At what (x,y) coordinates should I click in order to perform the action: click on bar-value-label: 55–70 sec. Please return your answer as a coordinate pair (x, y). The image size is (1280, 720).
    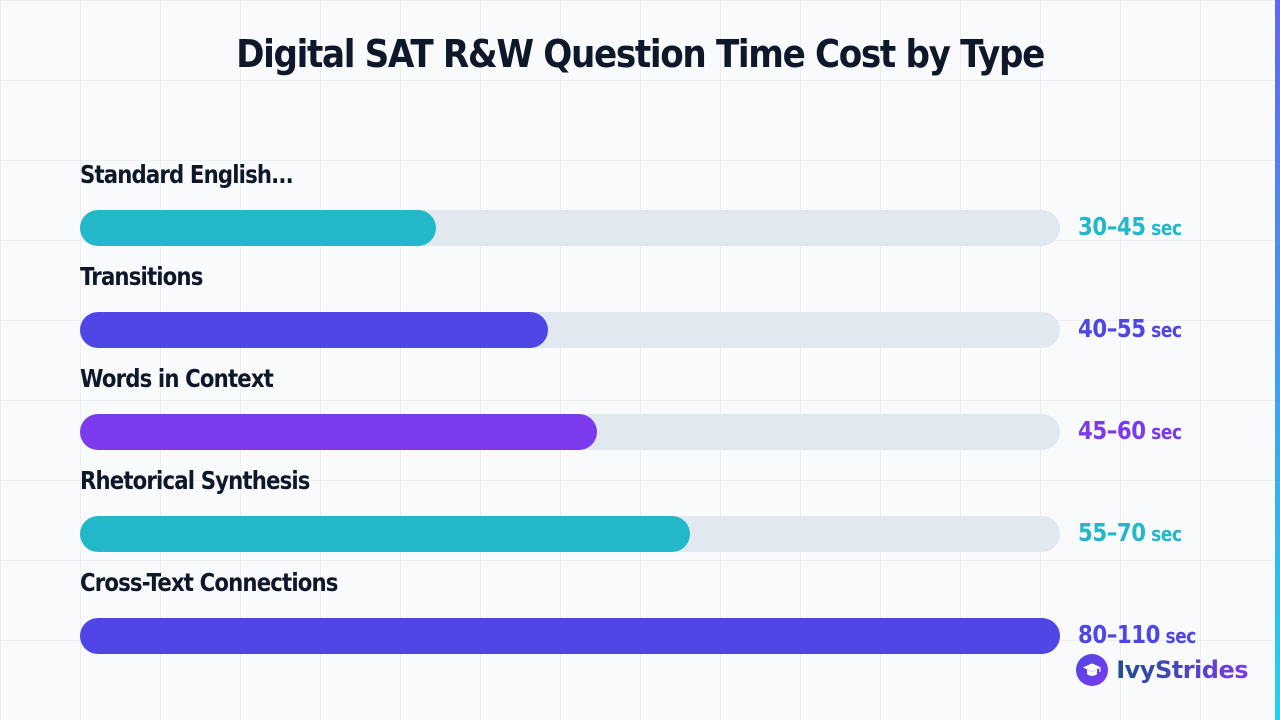
    Looking at the image, I should click on (1130, 532).